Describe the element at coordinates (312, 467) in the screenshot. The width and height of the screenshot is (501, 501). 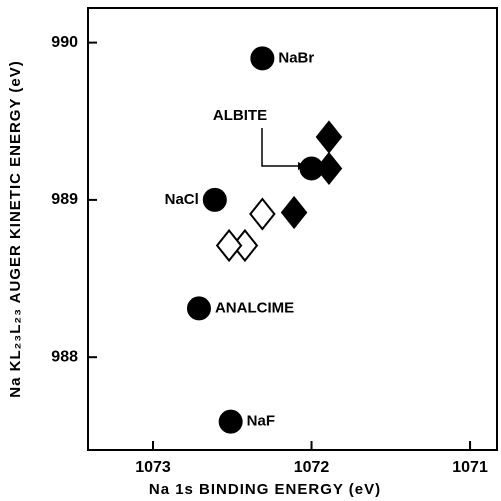
I see `x-tick-label: 1072` at that location.